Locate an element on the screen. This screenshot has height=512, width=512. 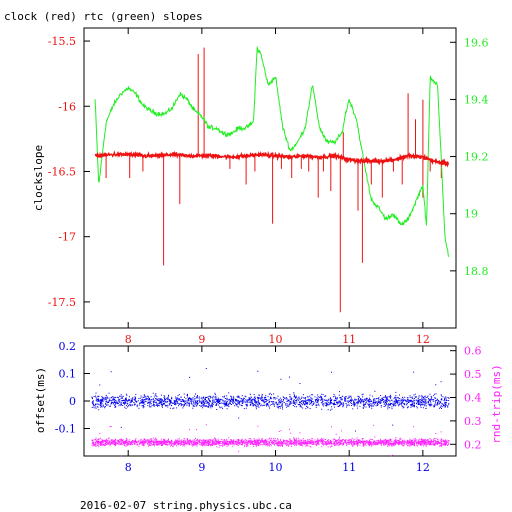
y-tick-label: -16.5 is located at coordinates (62, 171).